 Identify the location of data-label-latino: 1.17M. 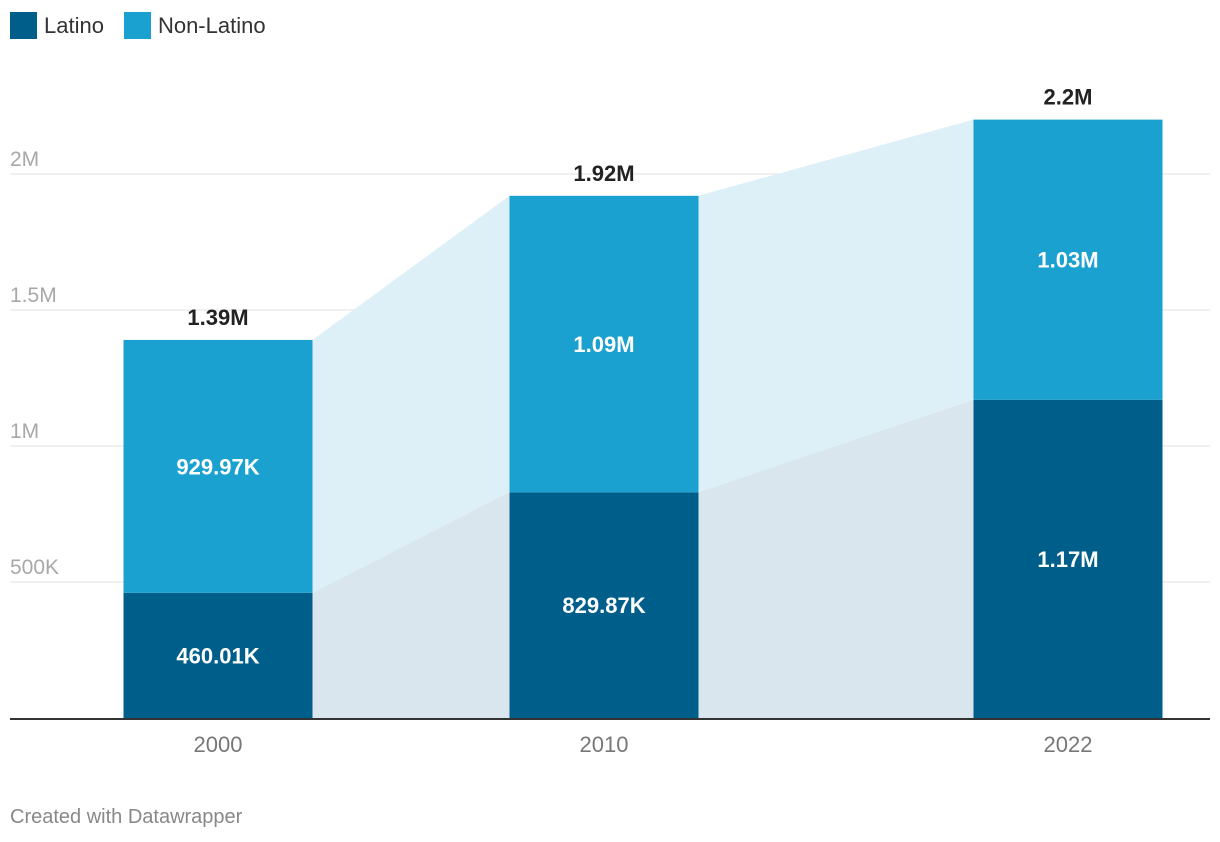
(1067, 559).